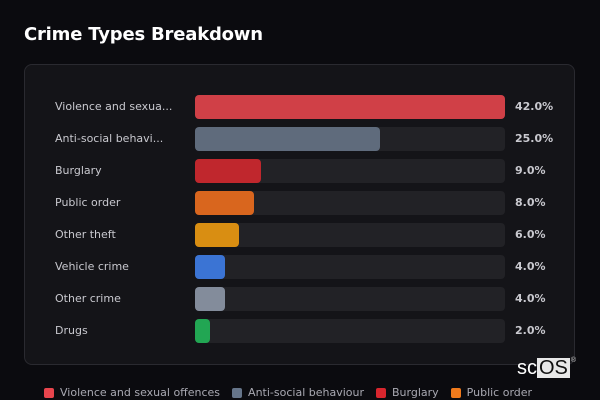 The width and height of the screenshot is (600, 400). What do you see at coordinates (143, 34) in the screenshot?
I see `page-title: Crime Types Breakdown` at bounding box center [143, 34].